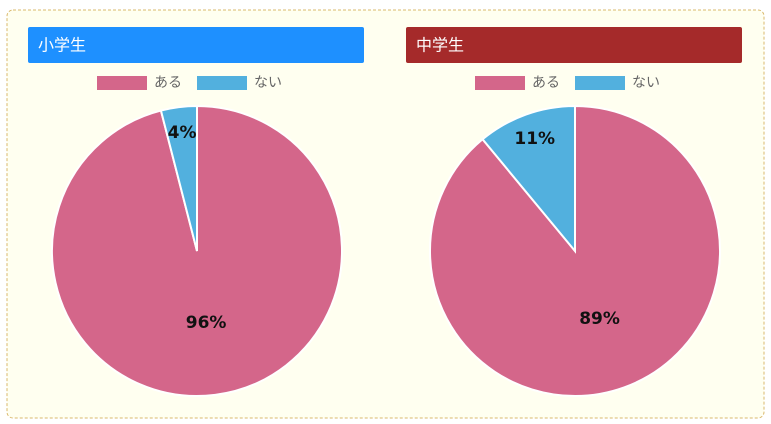 Image resolution: width=771 pixels, height=424 pixels. Describe the element at coordinates (534, 139) in the screenshot. I see `data-label: 11%` at that location.